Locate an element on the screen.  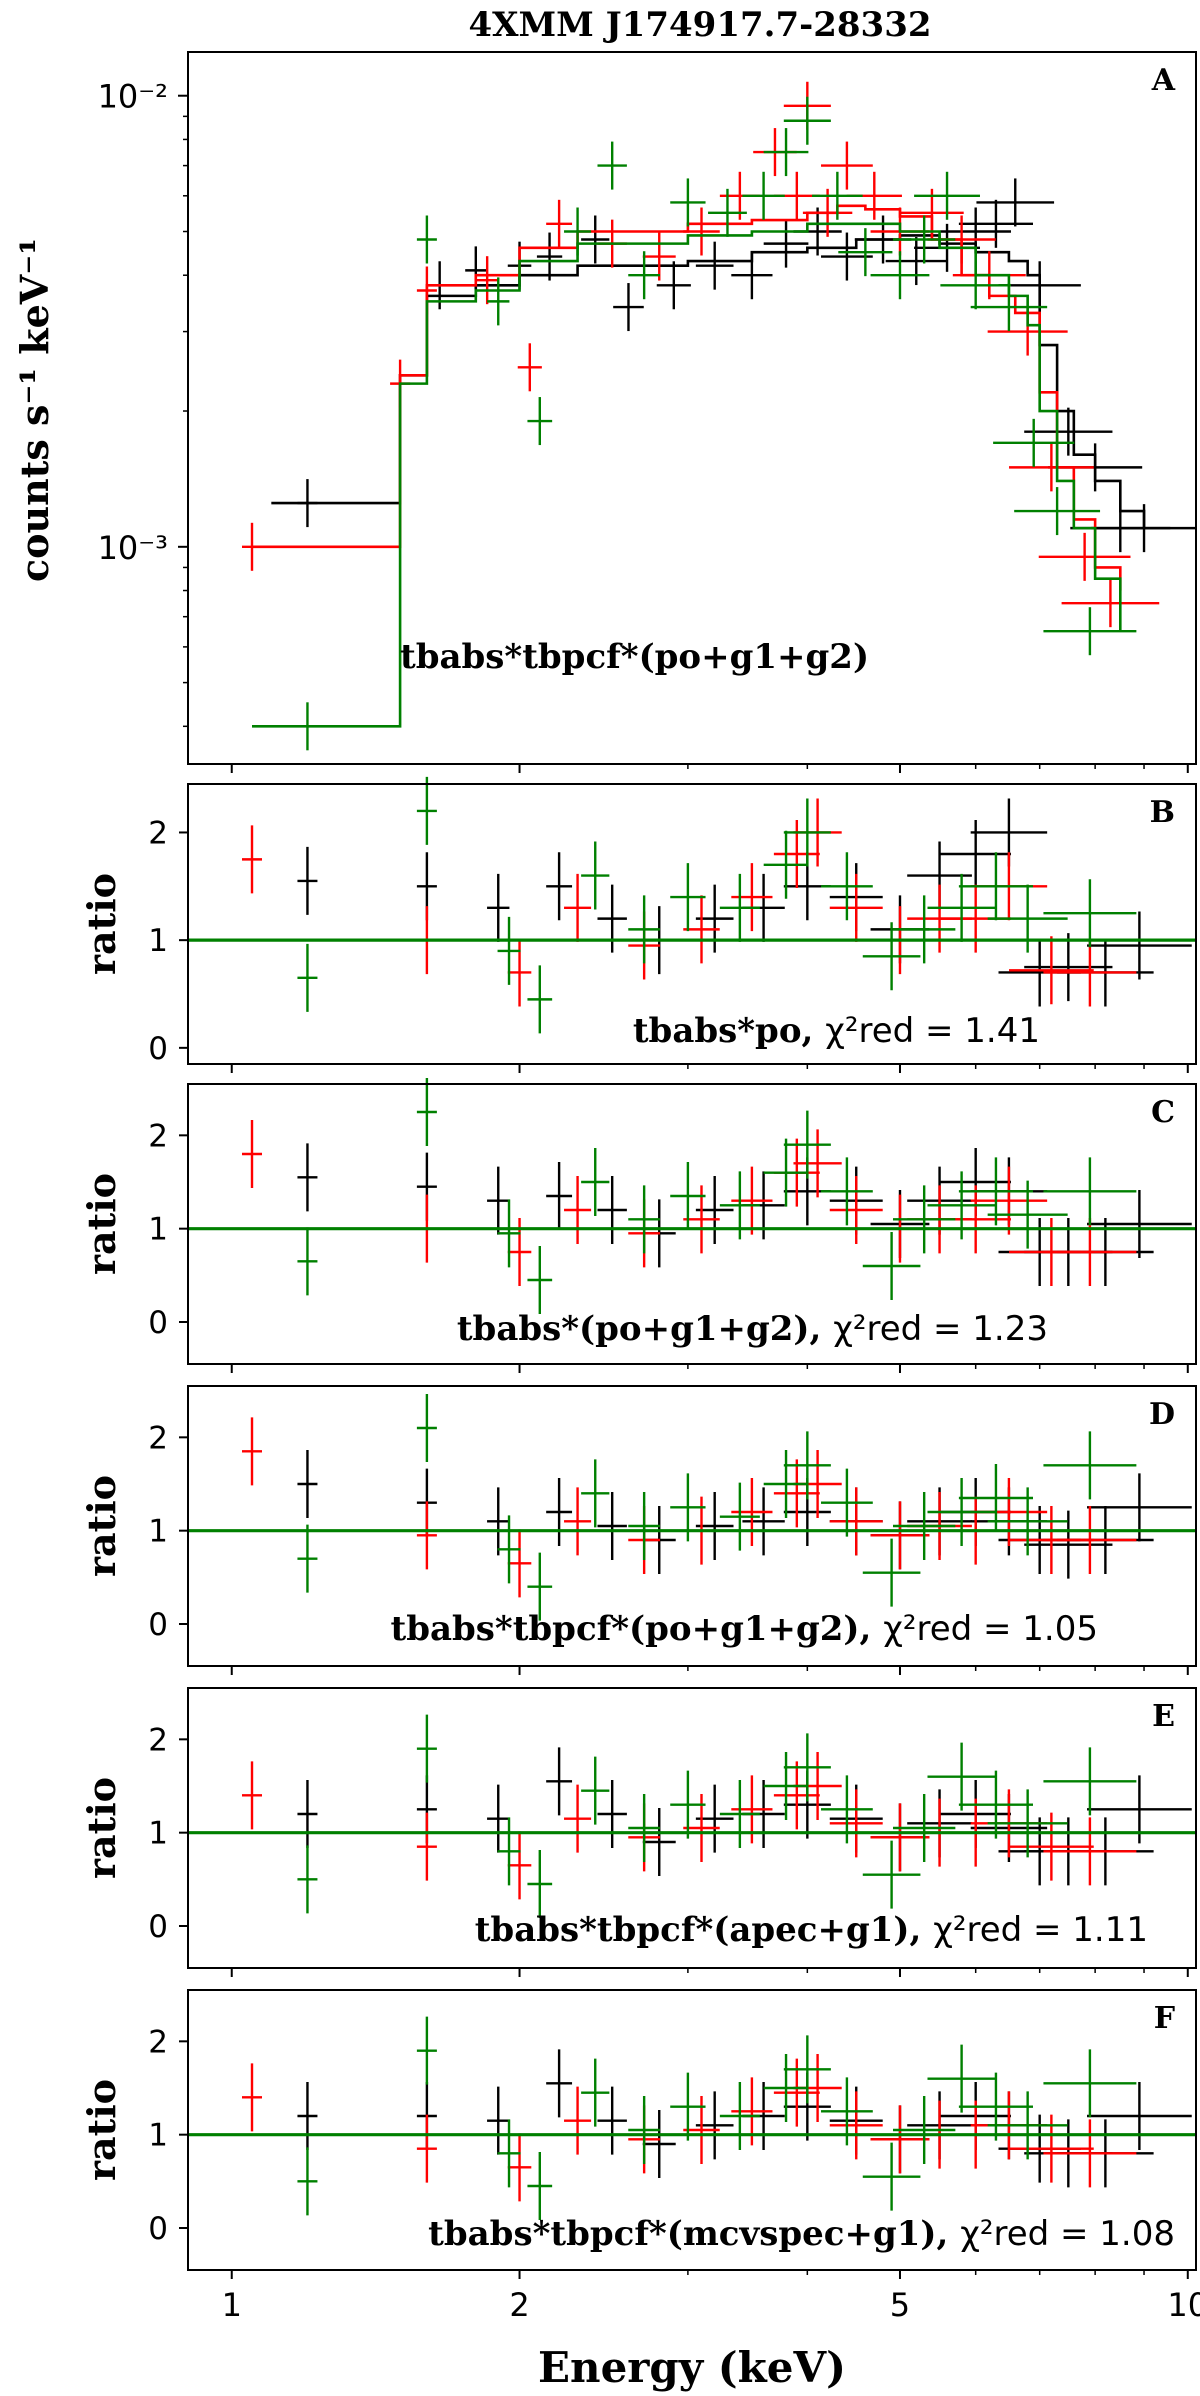
y-tick-label-f-0: 0 is located at coordinates (158, 2229).